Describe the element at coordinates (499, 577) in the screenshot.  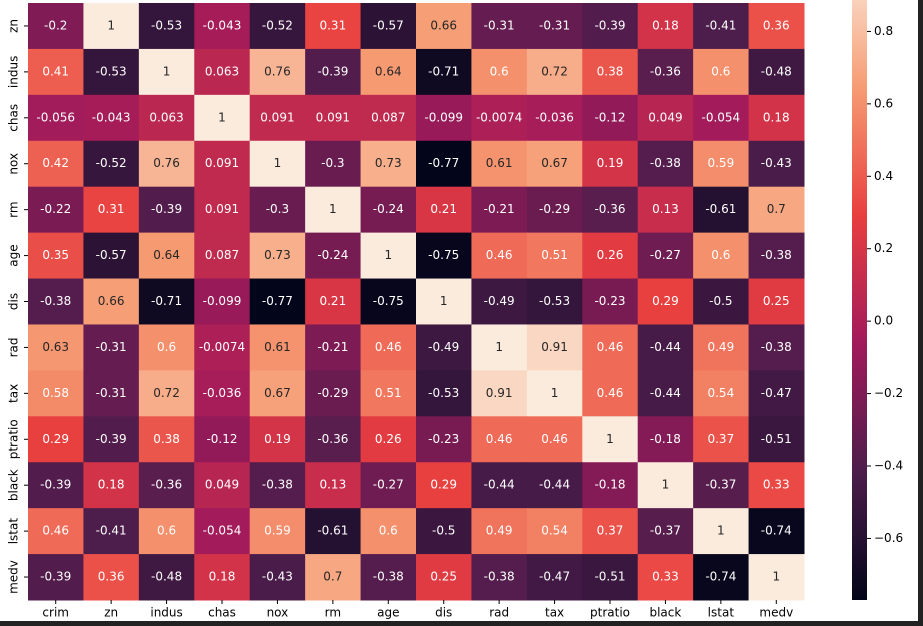
I see `cell-label: -0.38` at that location.